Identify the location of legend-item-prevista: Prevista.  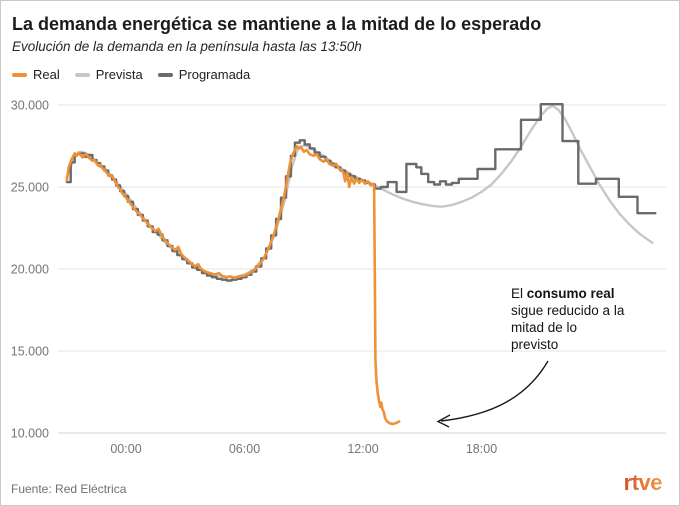
(108, 74).